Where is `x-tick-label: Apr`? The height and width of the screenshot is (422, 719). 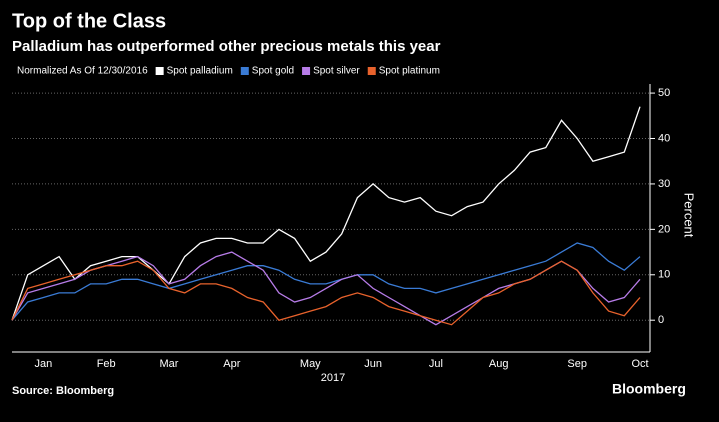
x-tick-label: Apr is located at coordinates (231, 364).